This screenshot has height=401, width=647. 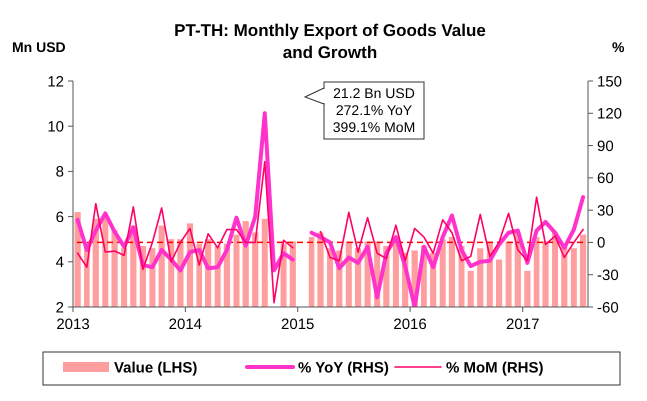 What do you see at coordinates (374, 110) in the screenshot?
I see `annotation: 21.2 Bn USD 272.1% YoY 399.1% MoM` at bounding box center [374, 110].